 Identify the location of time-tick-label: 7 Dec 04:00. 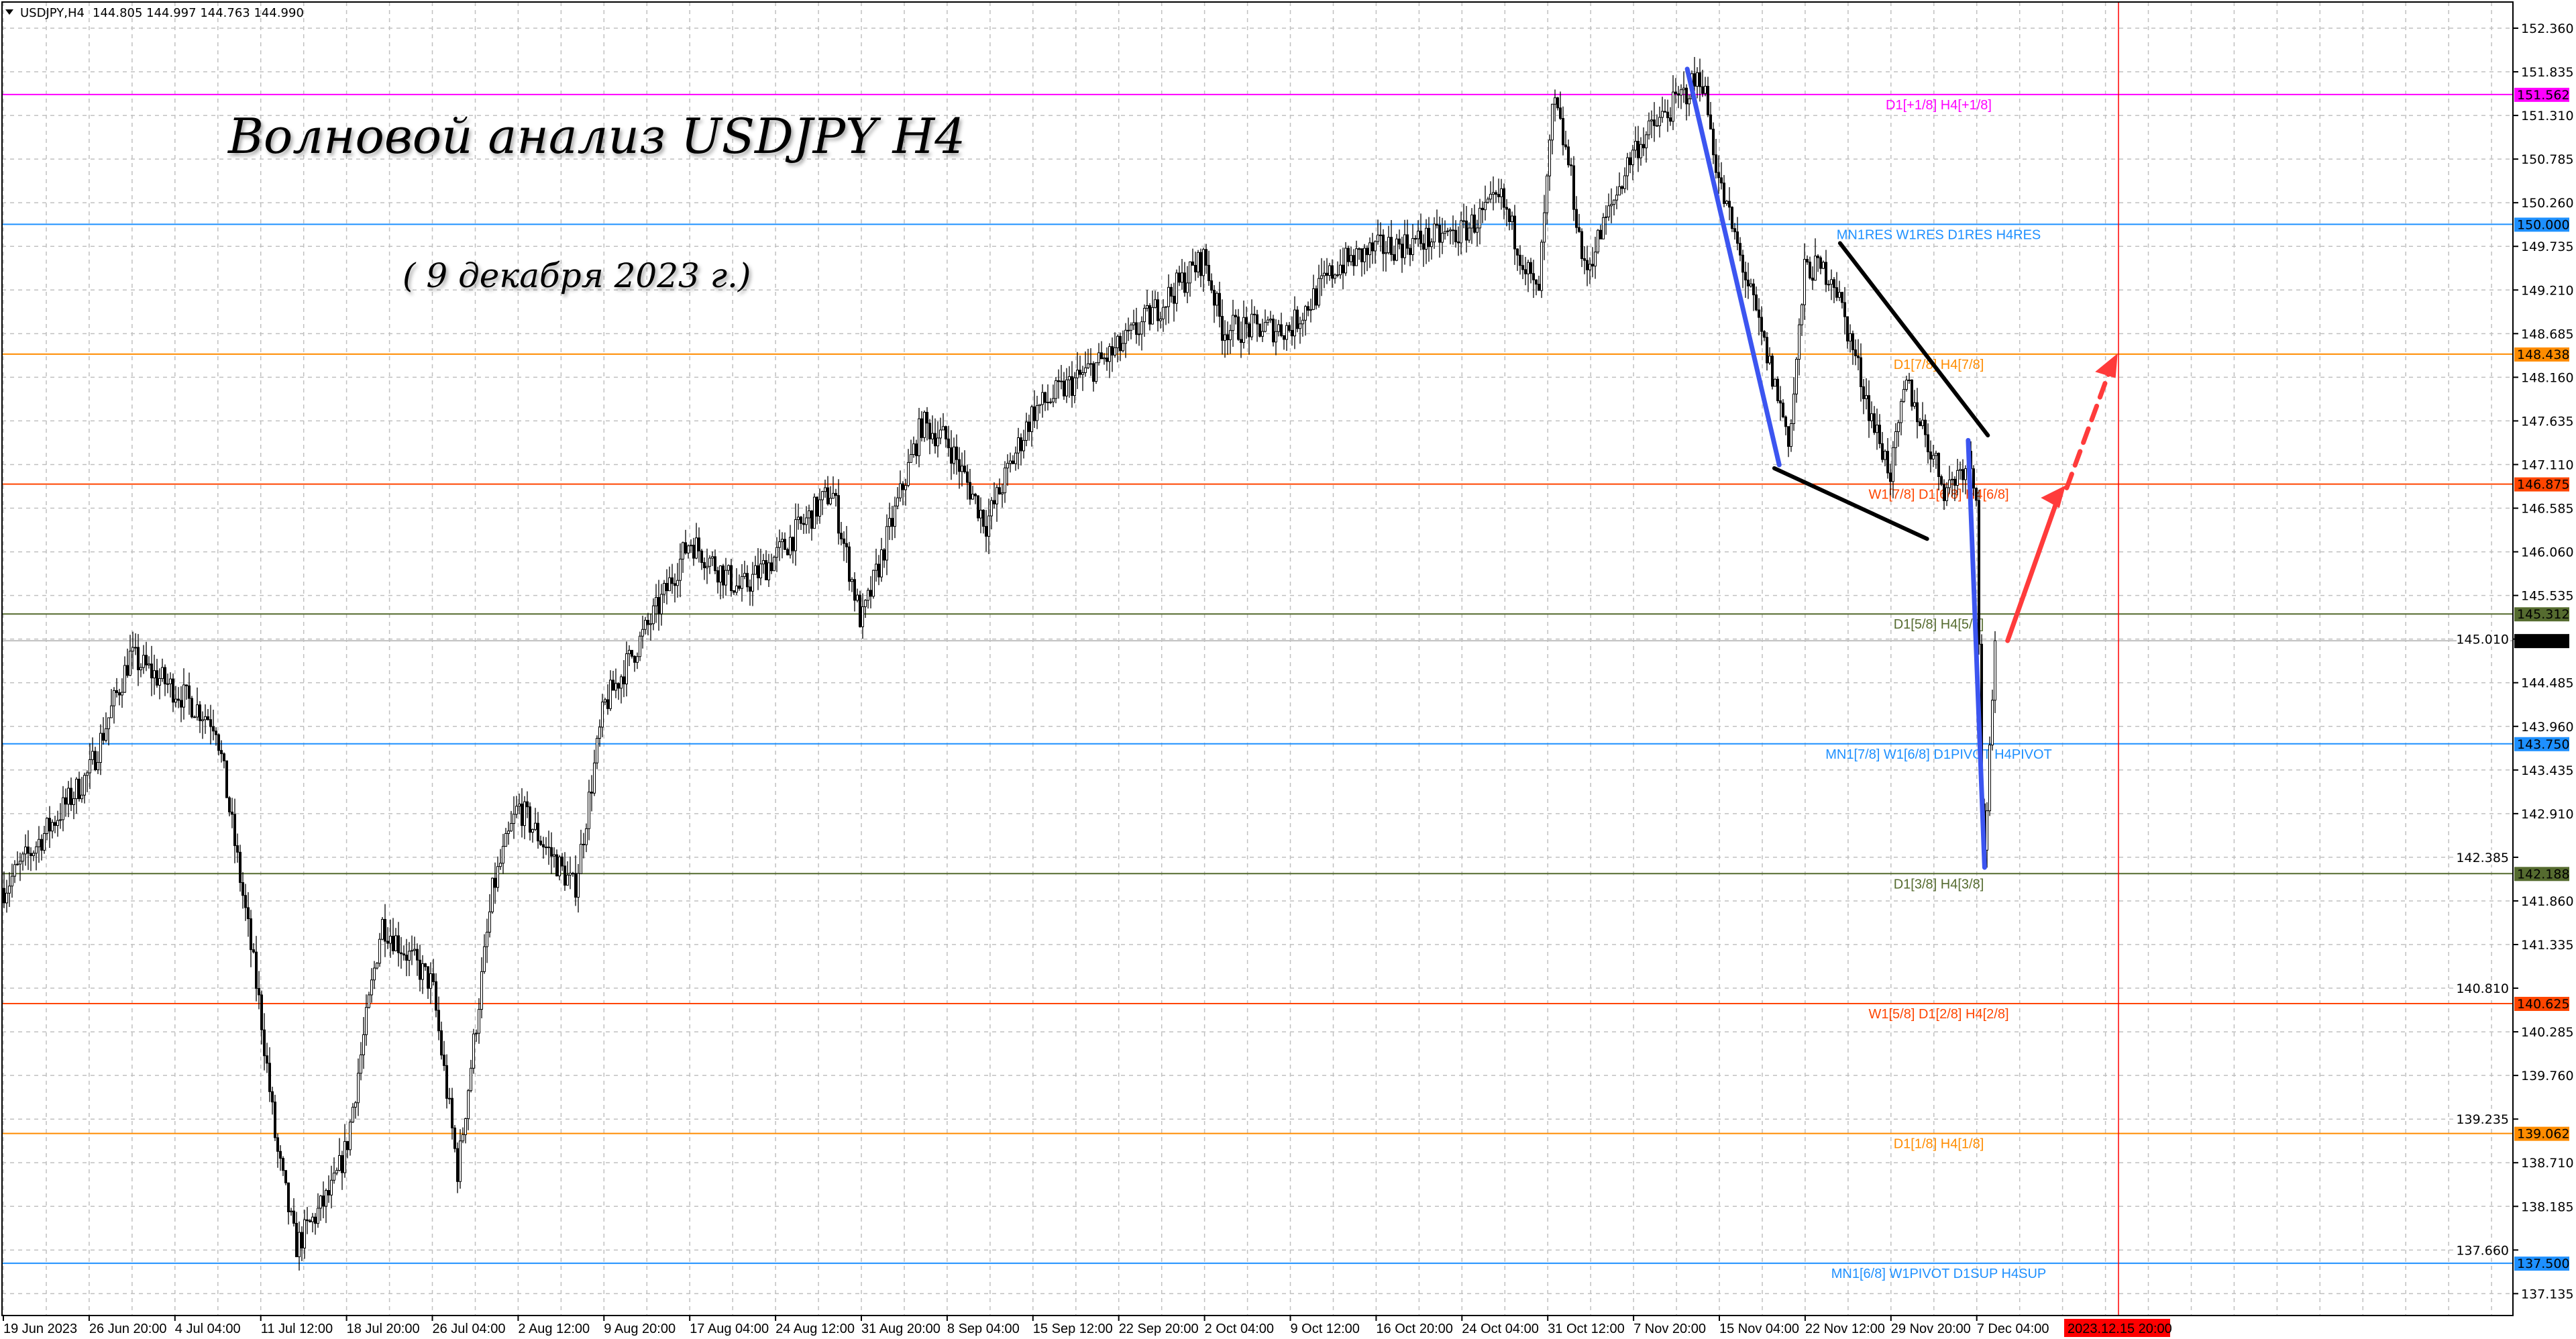
(2013, 1329).